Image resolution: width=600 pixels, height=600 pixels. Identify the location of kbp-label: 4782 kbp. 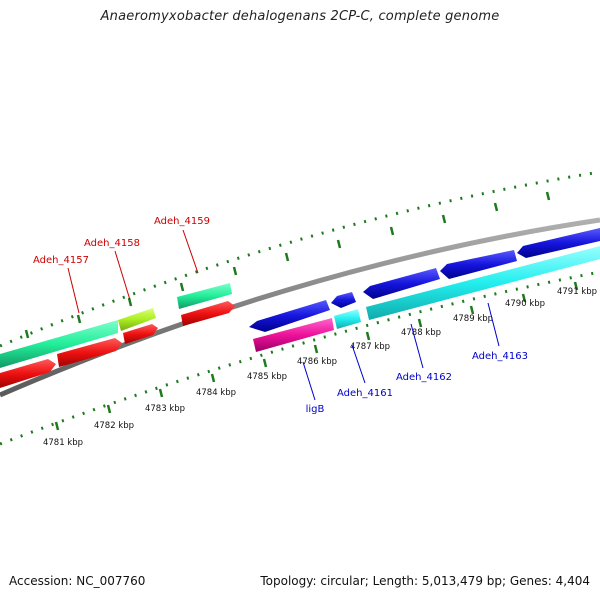
(114, 426).